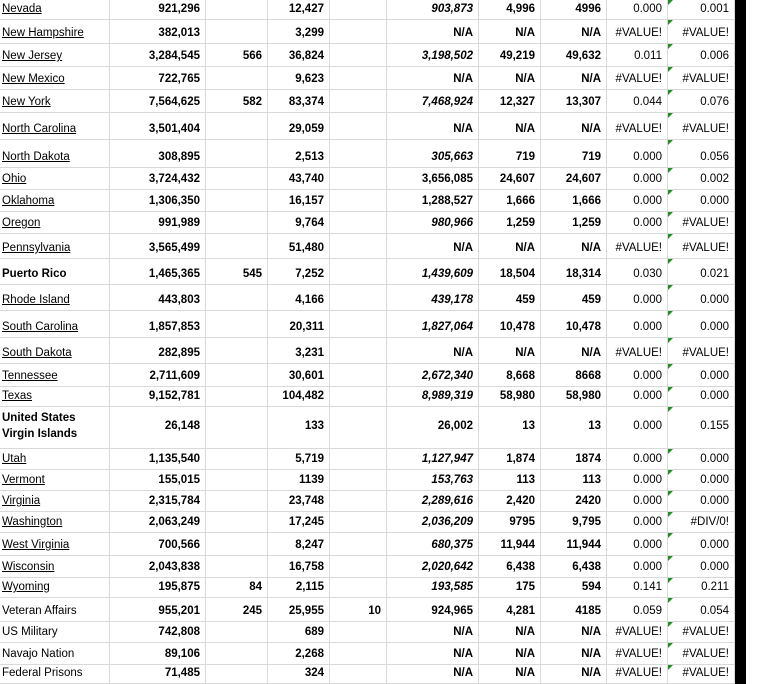 This screenshot has height=684, width=763. What do you see at coordinates (299, 544) in the screenshot?
I see `cell-col-d: 8,247` at bounding box center [299, 544].